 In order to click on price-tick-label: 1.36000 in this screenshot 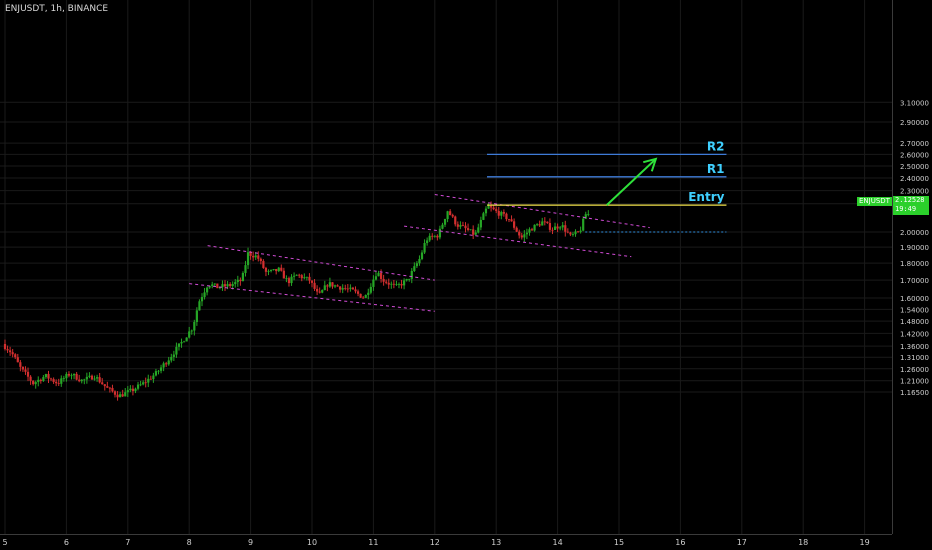, I will do `click(914, 347)`.